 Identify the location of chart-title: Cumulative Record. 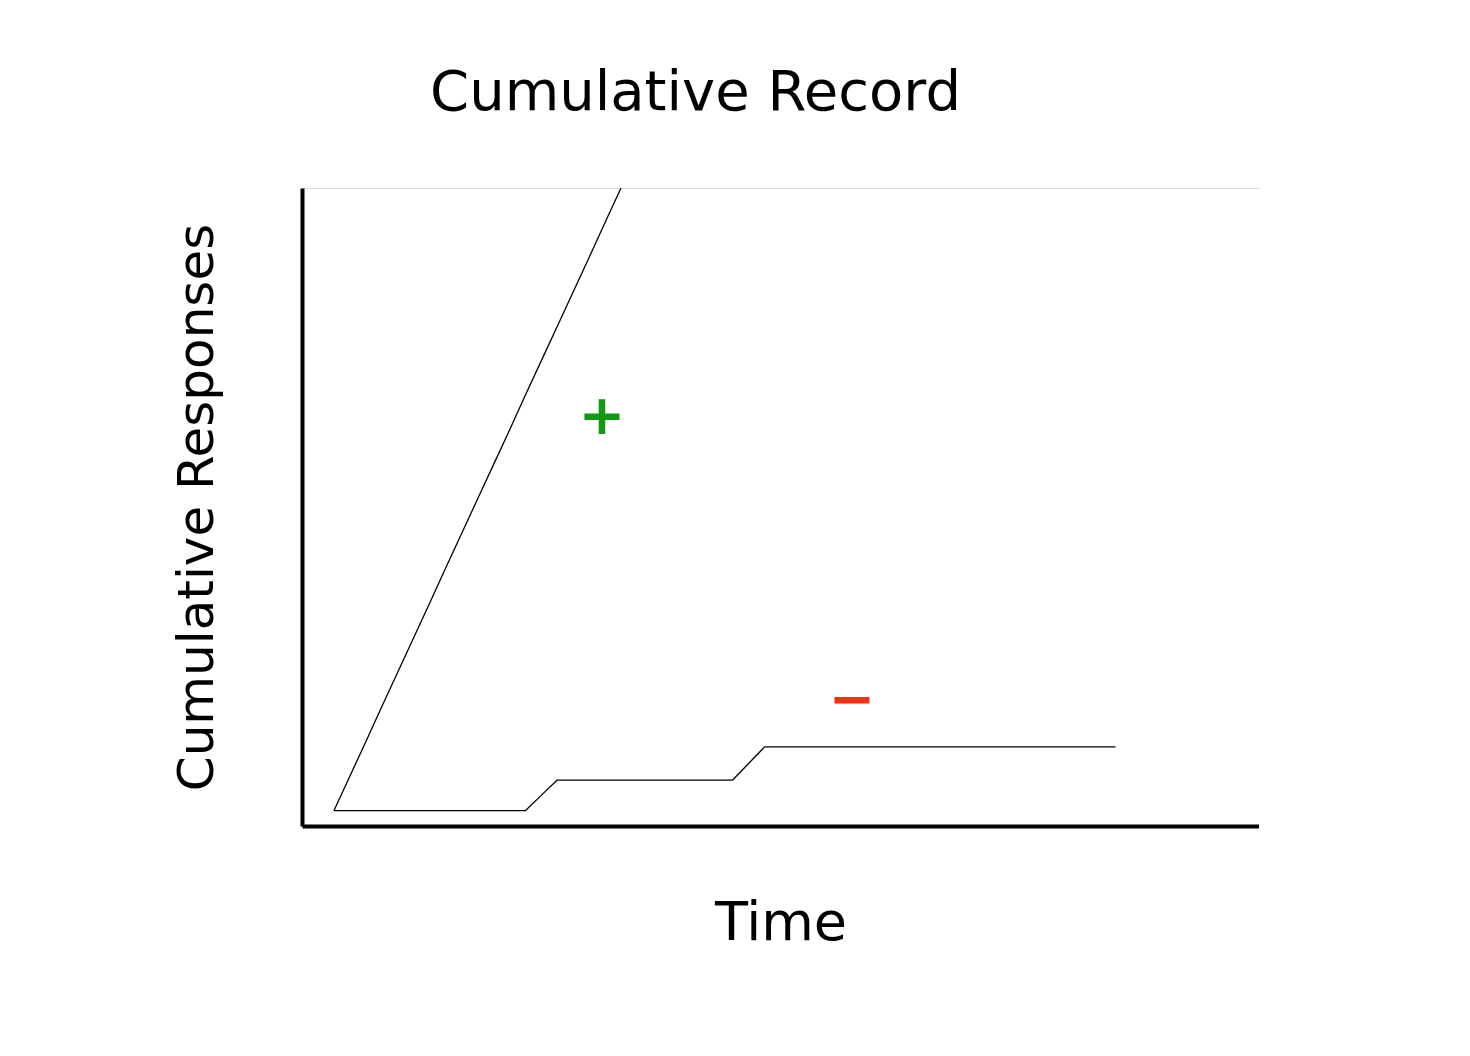
(695, 91).